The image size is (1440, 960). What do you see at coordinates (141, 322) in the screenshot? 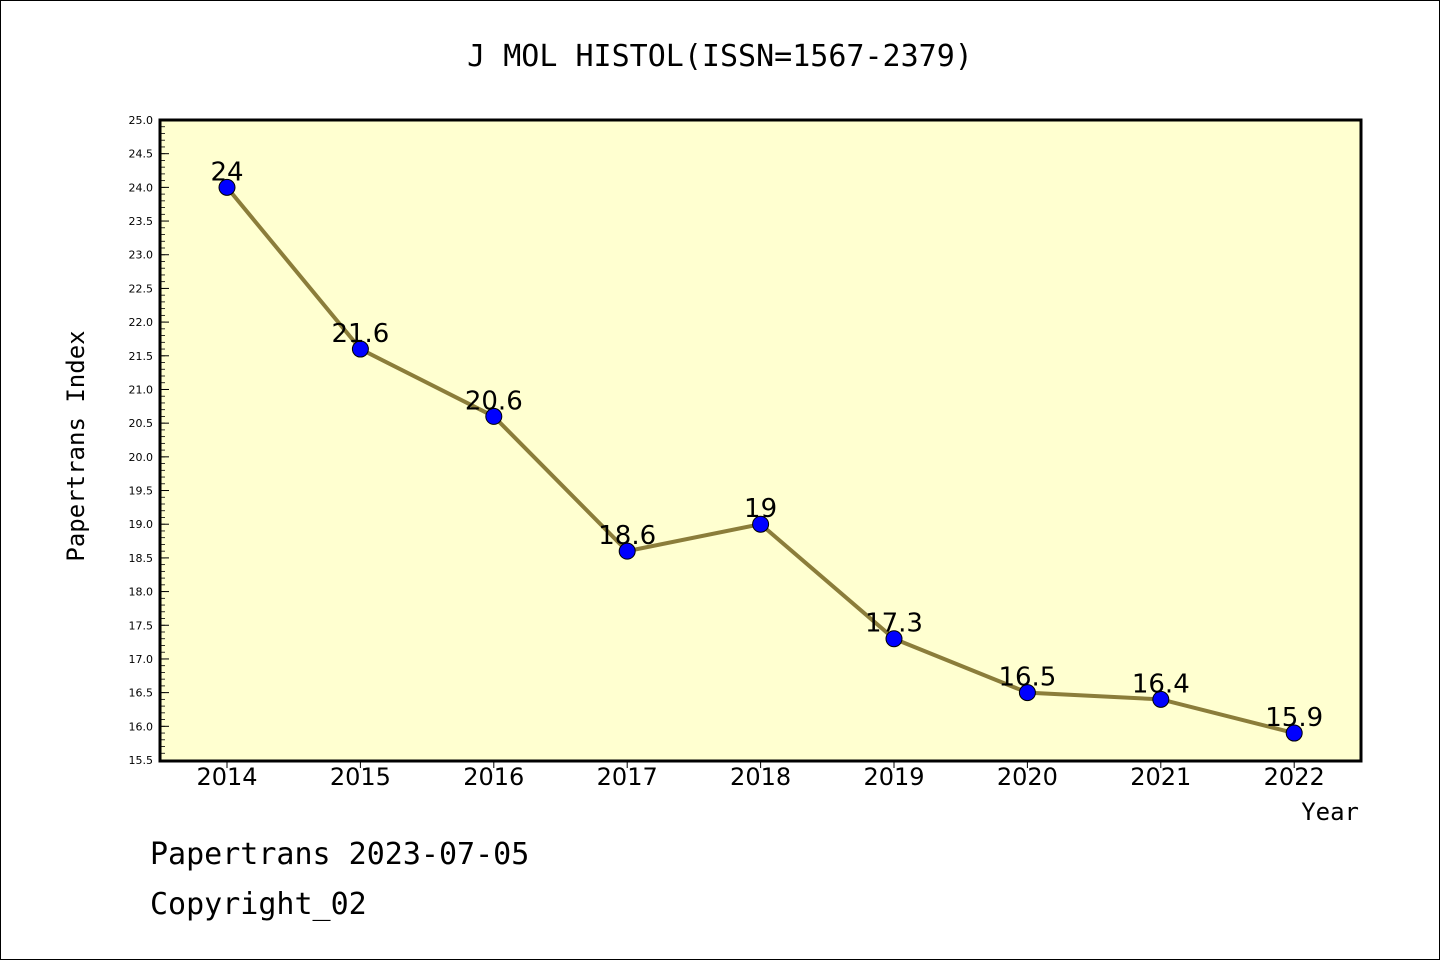
I see `y-tick-label: 22.0` at bounding box center [141, 322].